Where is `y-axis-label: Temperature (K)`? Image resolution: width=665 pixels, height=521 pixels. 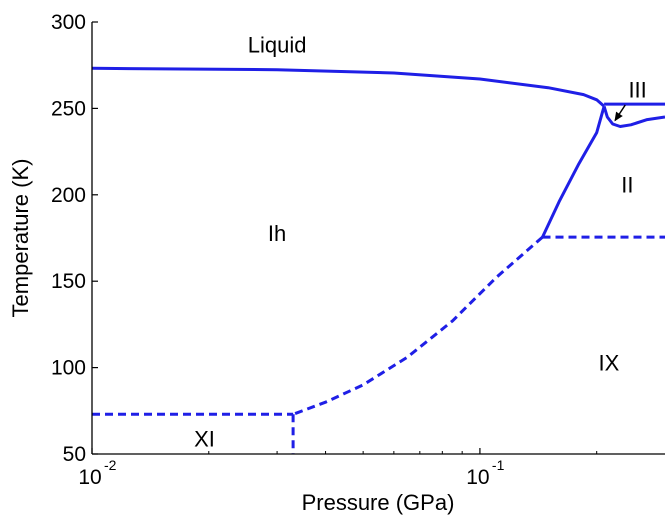 y-axis-label: Temperature (K) is located at coordinates (20, 238).